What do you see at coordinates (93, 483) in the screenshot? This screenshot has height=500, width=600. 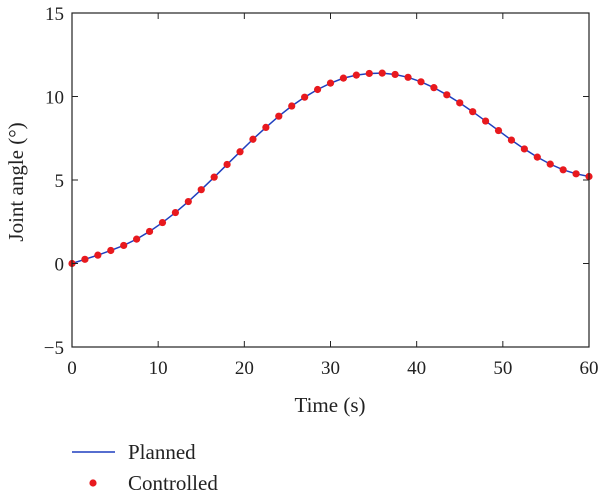 I see `legend-controlled-swatch` at bounding box center [93, 483].